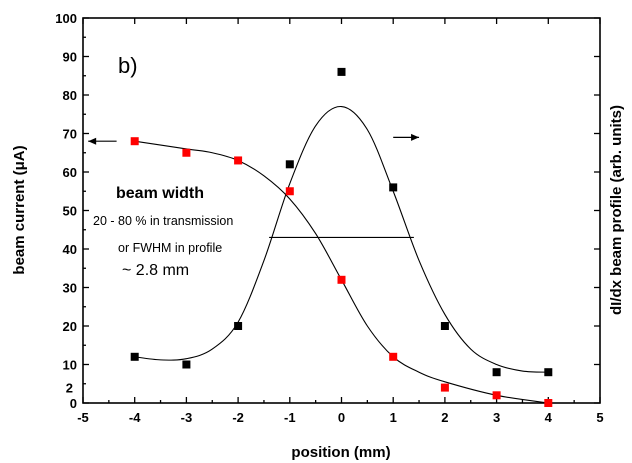  I want to click on x-tick-label: 0, so click(341, 417).